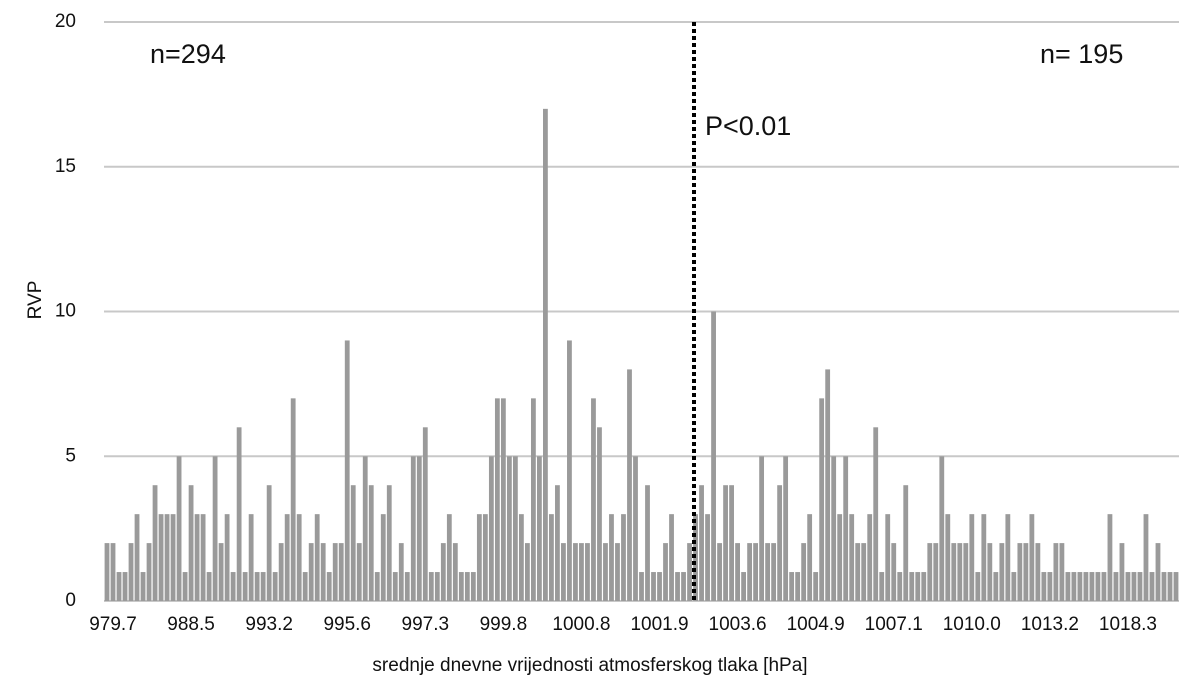 The width and height of the screenshot is (1179, 677). I want to click on annotation: n=294, so click(188, 54).